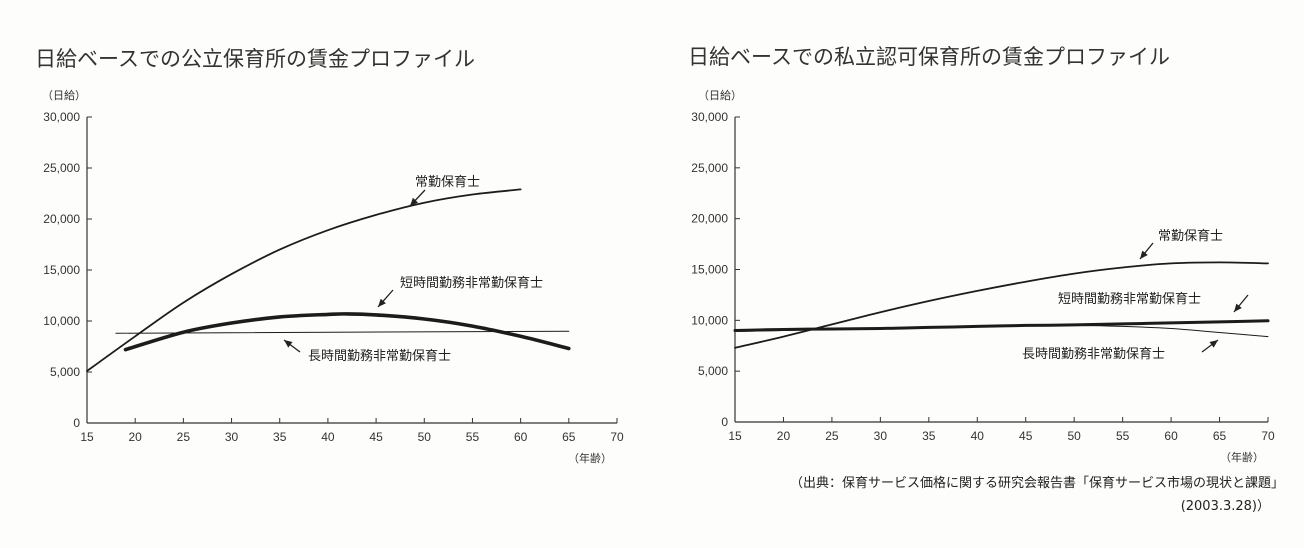 This screenshot has width=1304, height=548. I want to click on chart-title: 日給ベースでの私立認可保育所の賃金プロファイル, so click(929, 57).